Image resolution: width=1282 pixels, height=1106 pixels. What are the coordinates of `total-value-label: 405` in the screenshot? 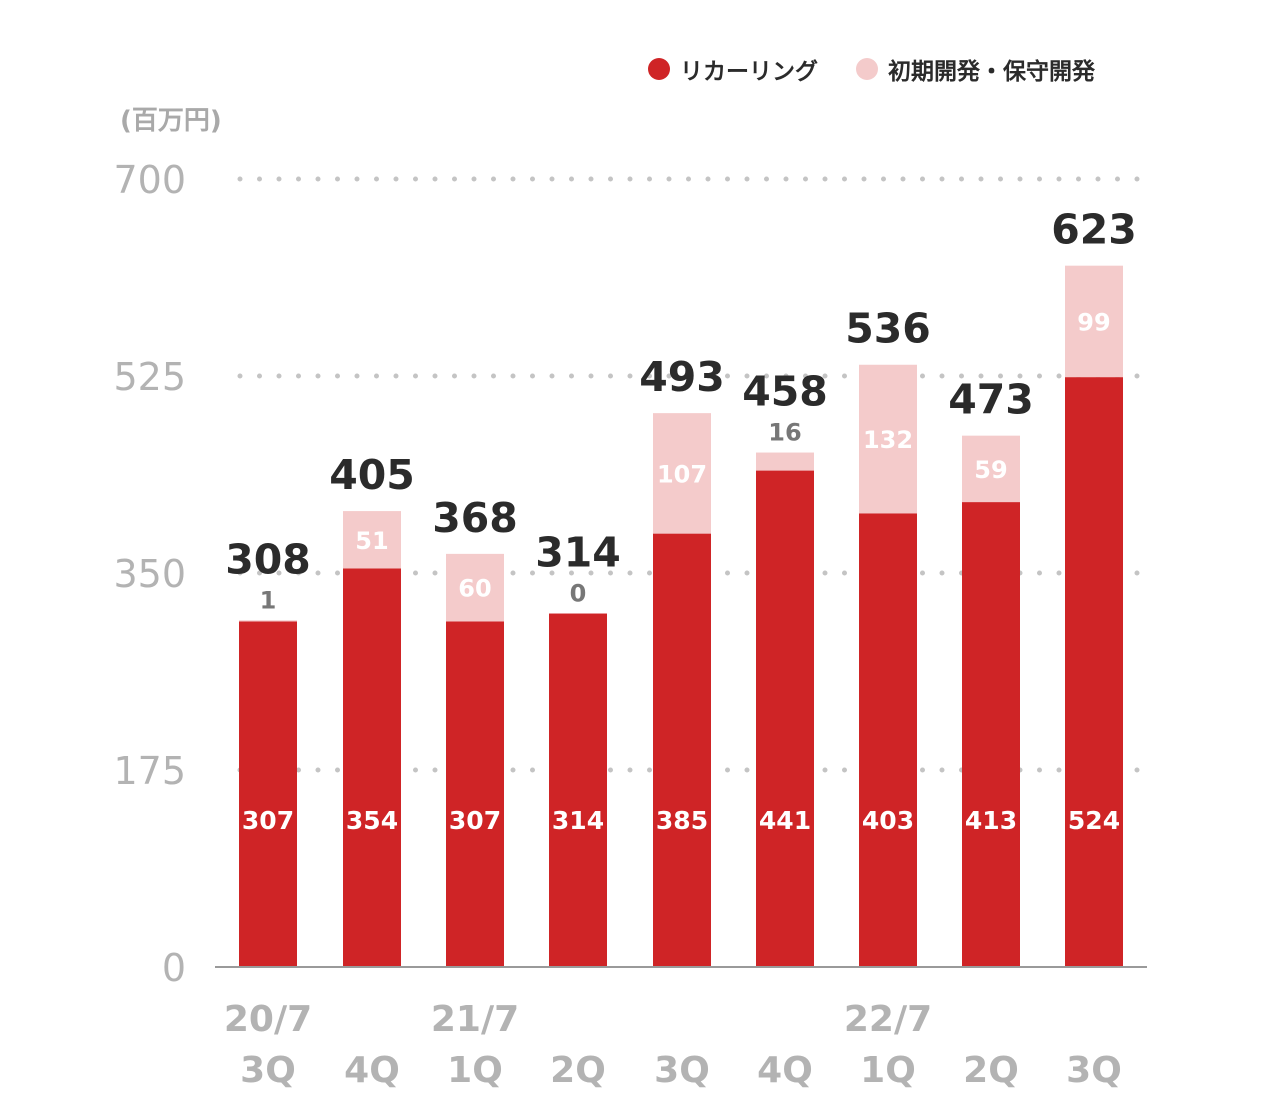 It's located at (372, 475).